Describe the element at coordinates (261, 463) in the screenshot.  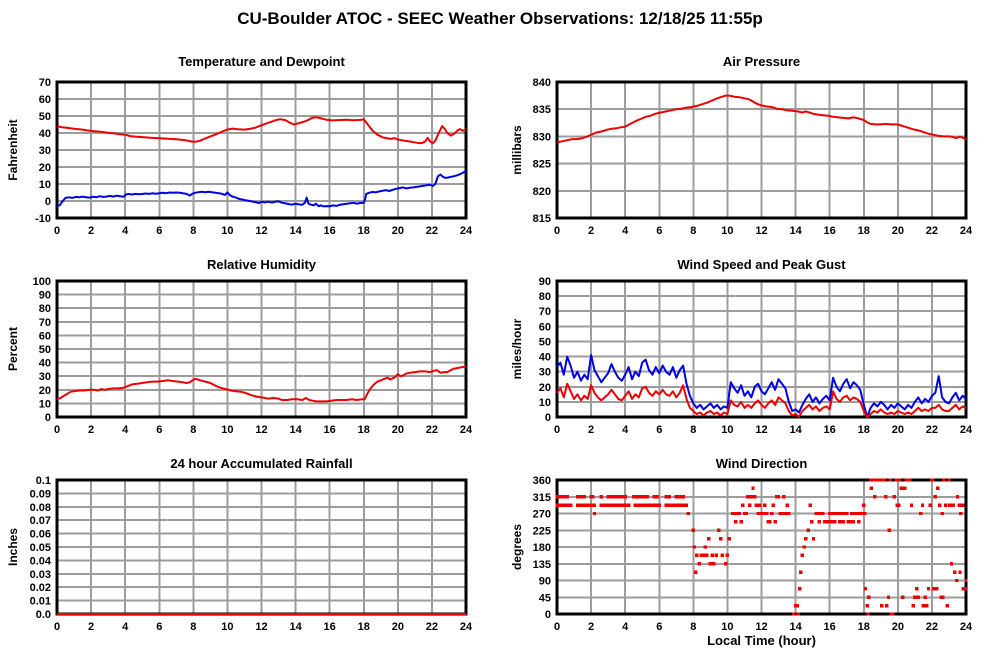
I see `chart-title: 24 hour Accumulated Rainfall` at that location.